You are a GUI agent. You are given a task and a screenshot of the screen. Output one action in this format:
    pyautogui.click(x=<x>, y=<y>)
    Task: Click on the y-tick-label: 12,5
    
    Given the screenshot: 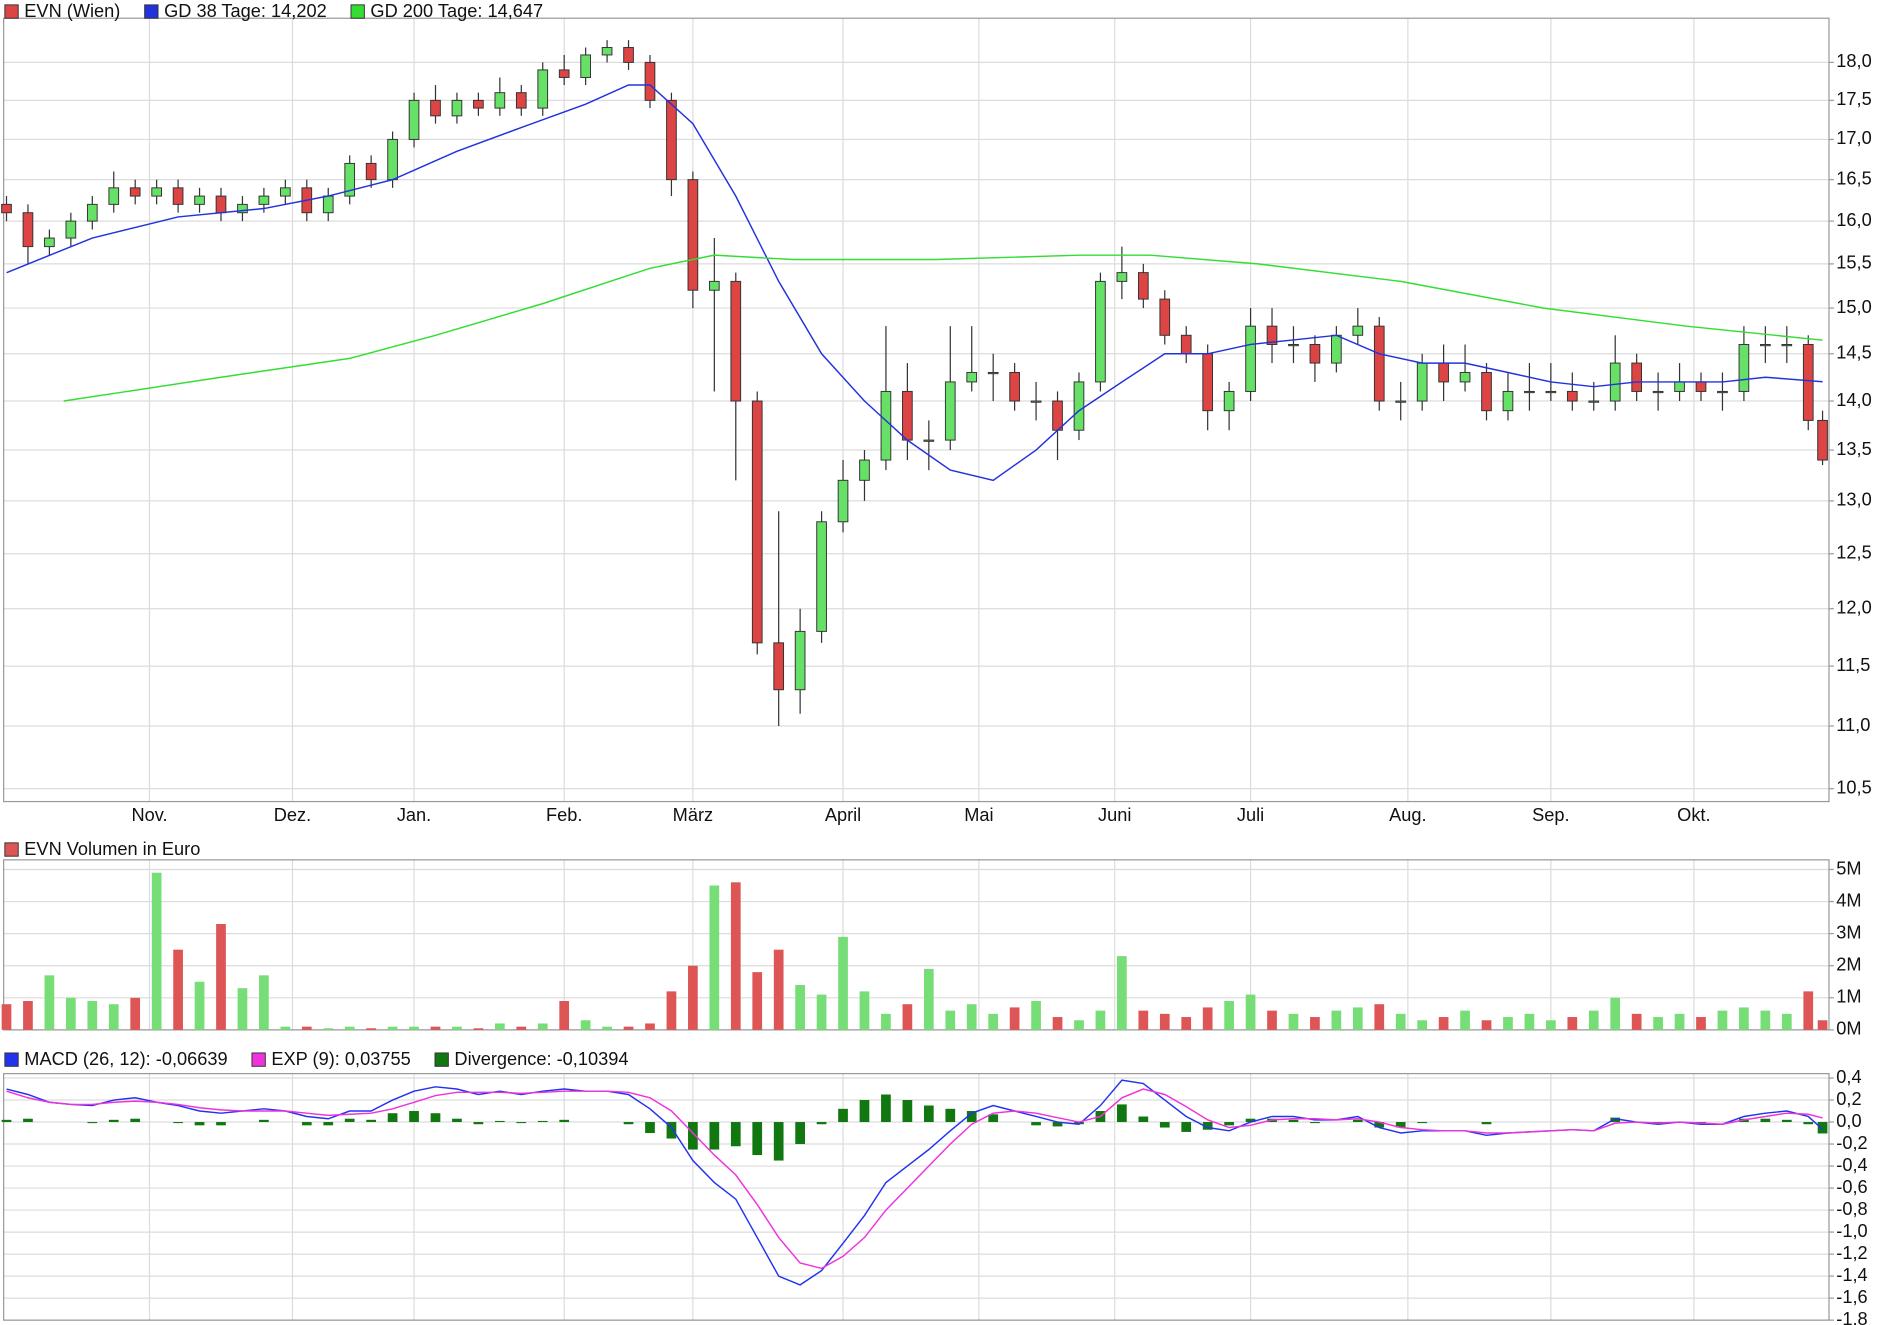 What is the action you would take?
    pyautogui.click(x=1853, y=553)
    